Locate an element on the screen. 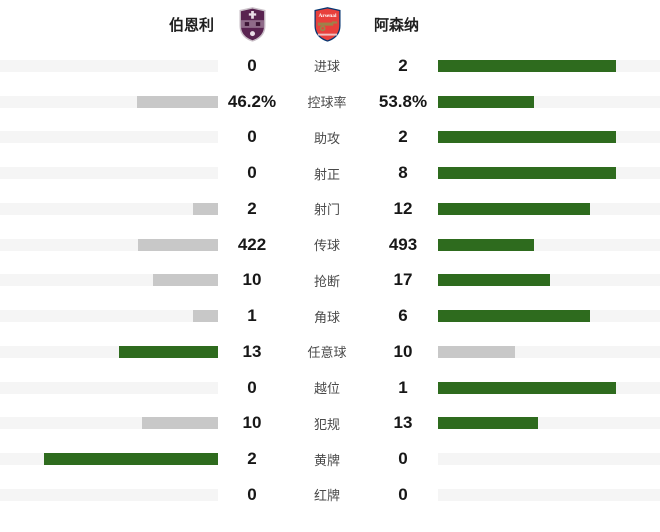 The height and width of the screenshot is (532, 660). stat-row: 0 红牌 0 is located at coordinates (330, 495).